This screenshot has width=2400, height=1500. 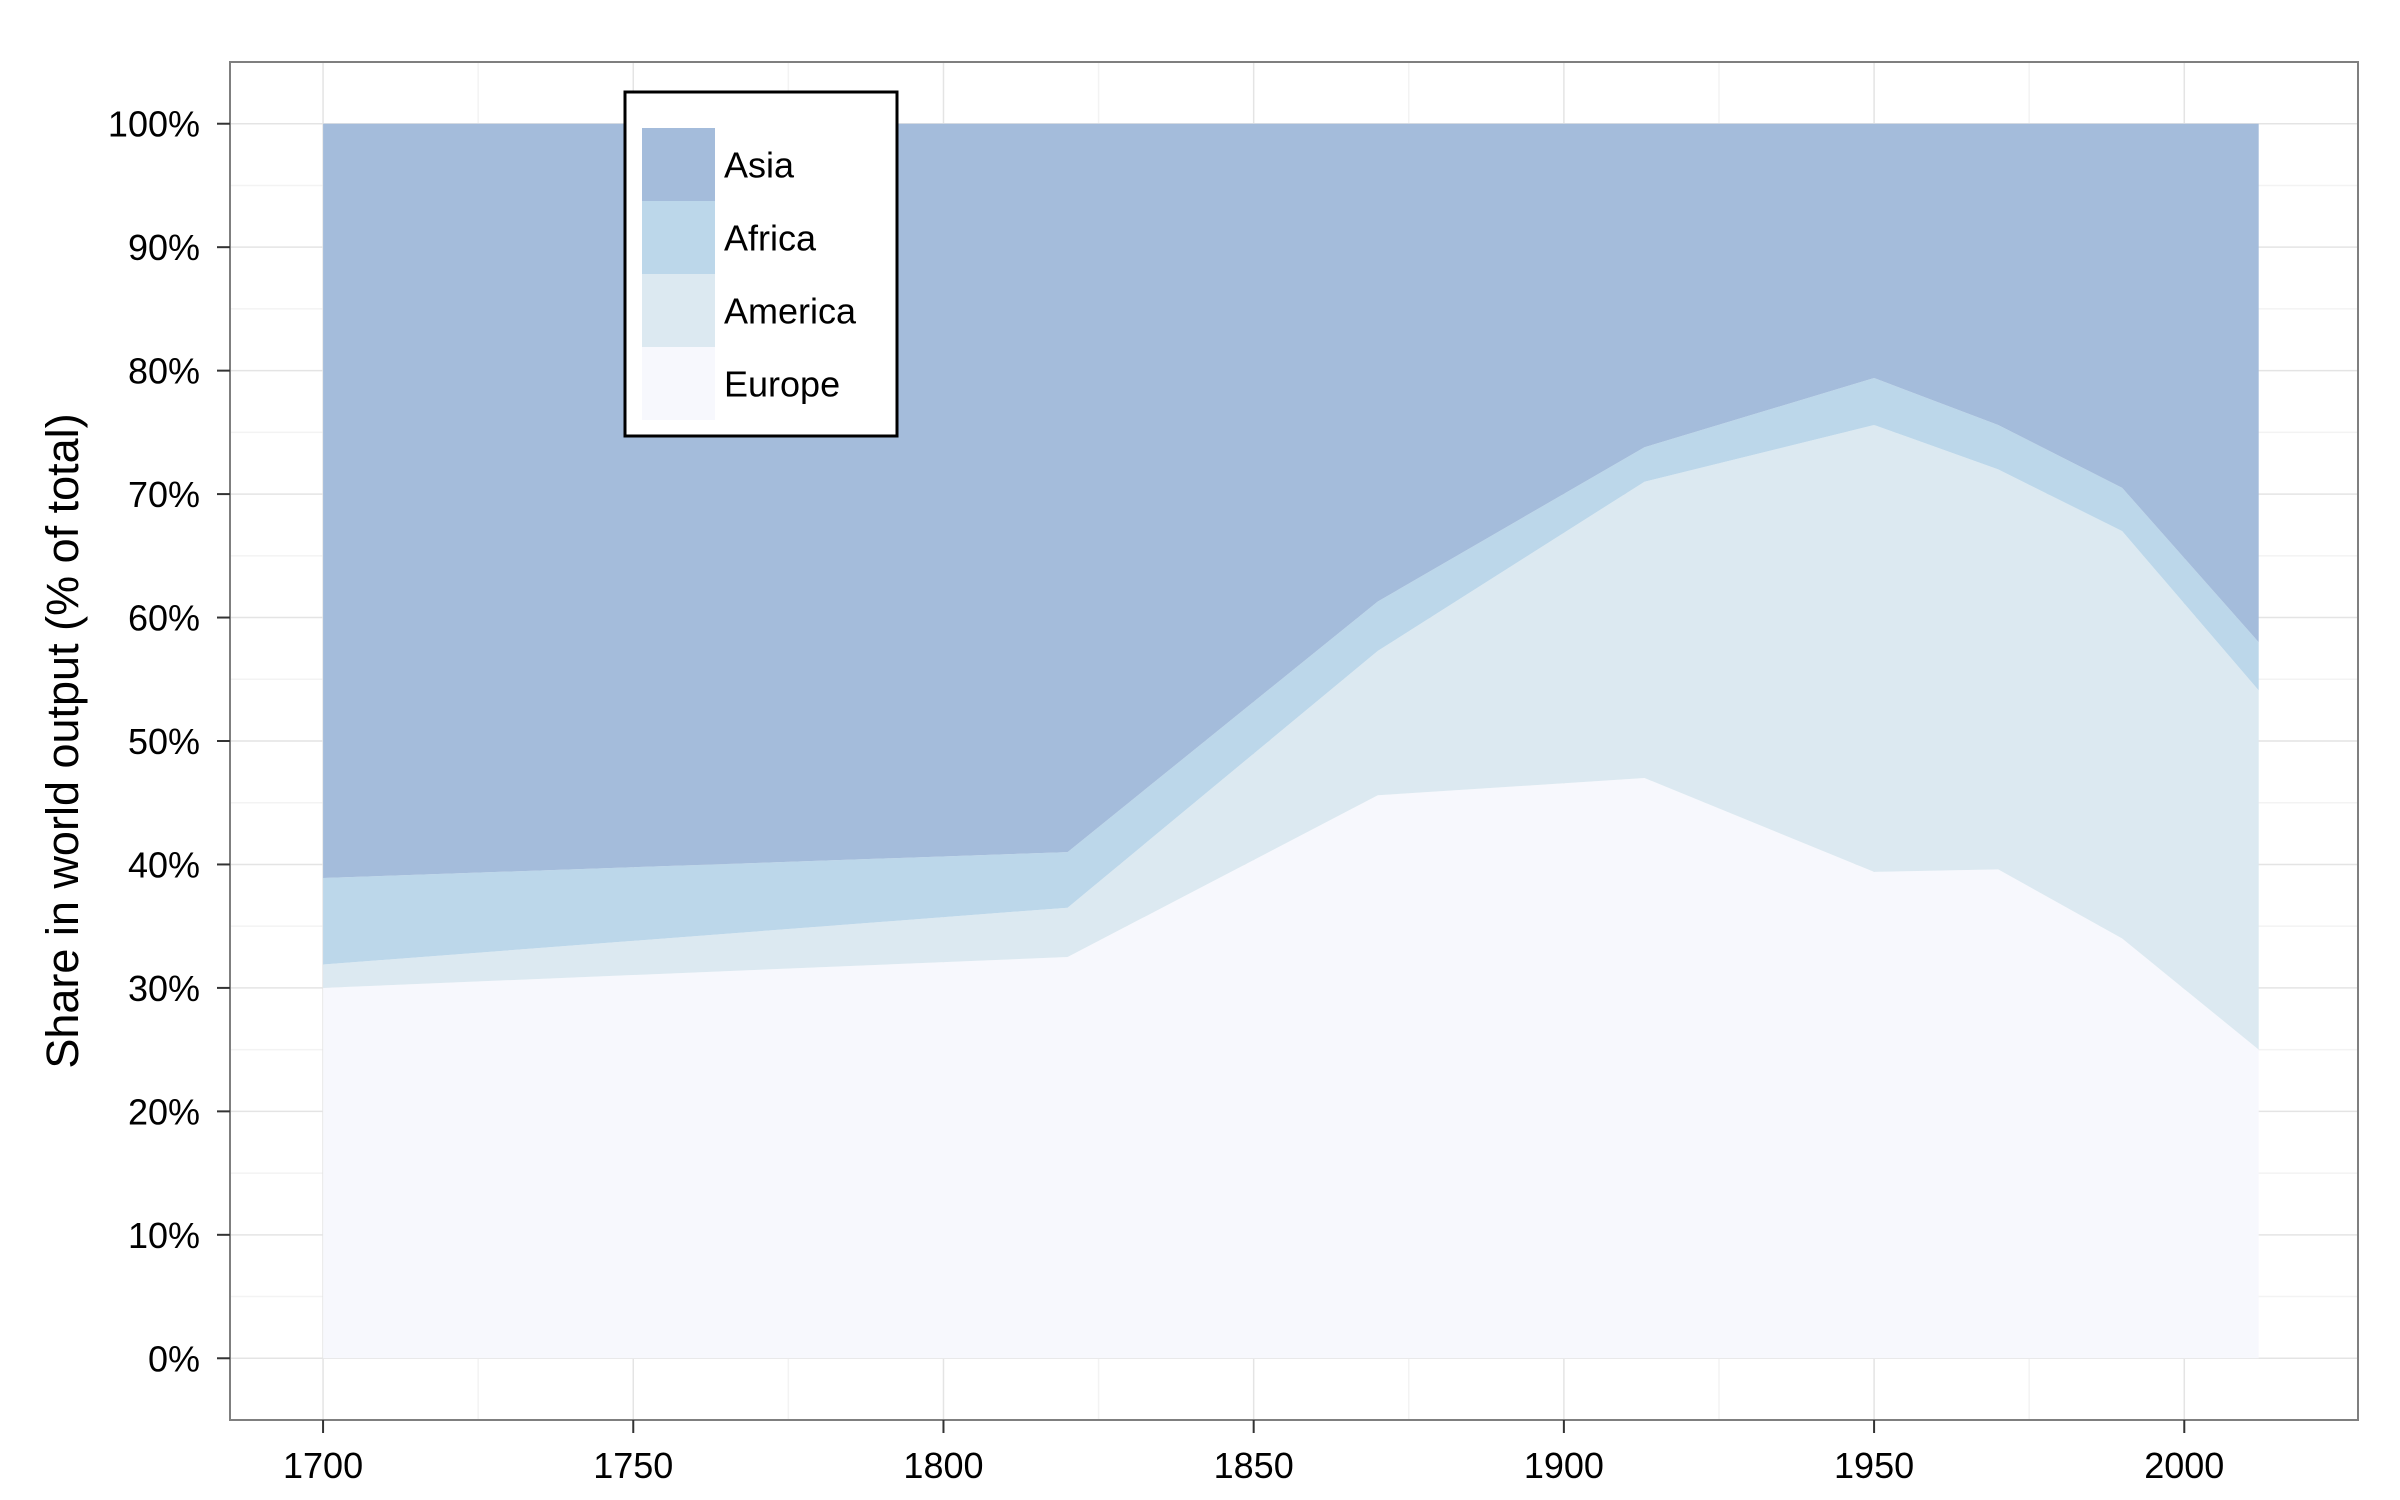 I want to click on legend-key-asia, so click(x=678, y=164).